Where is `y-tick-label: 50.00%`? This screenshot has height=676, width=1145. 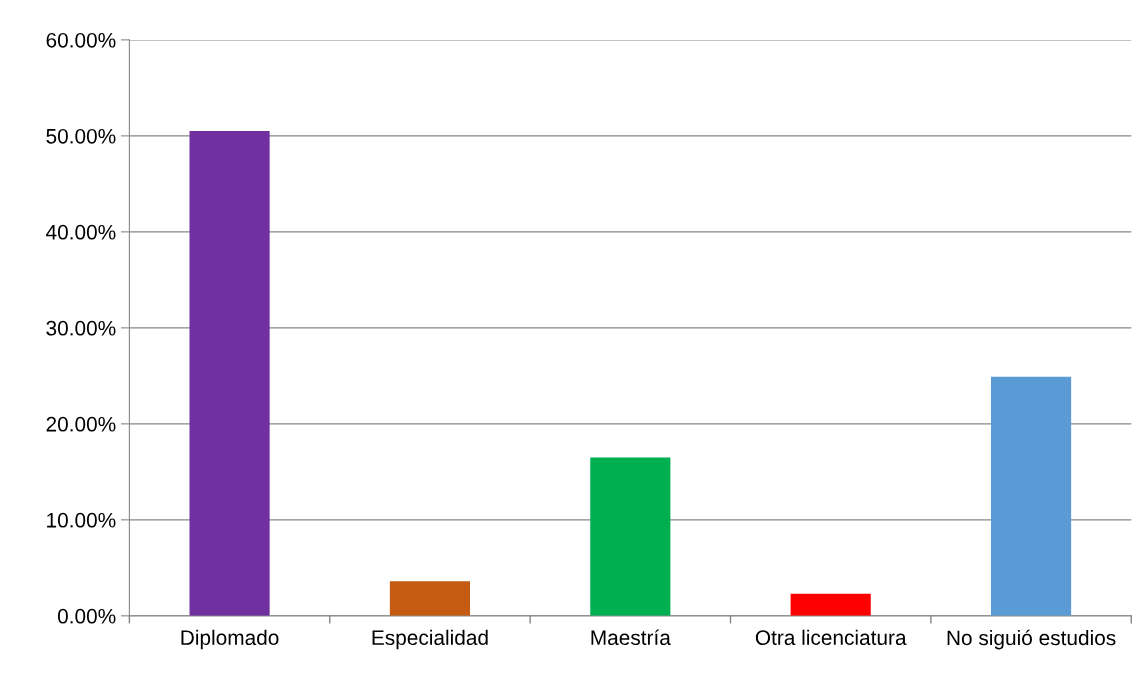
y-tick-label: 50.00% is located at coordinates (81, 136).